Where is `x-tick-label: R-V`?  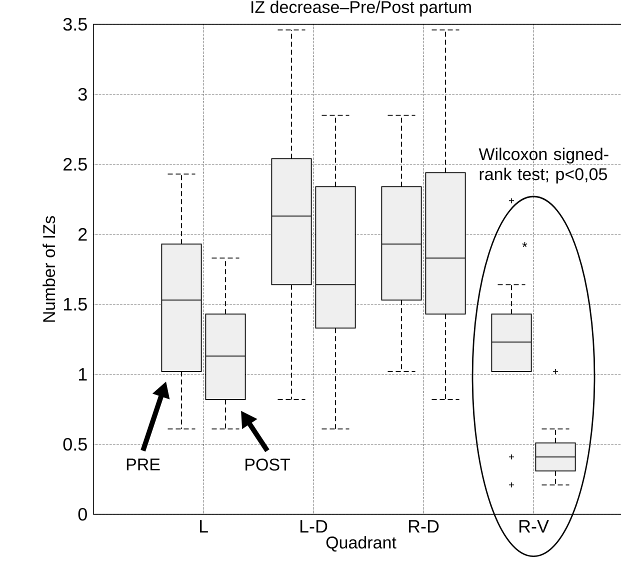 x-tick-label: R-V is located at coordinates (534, 526).